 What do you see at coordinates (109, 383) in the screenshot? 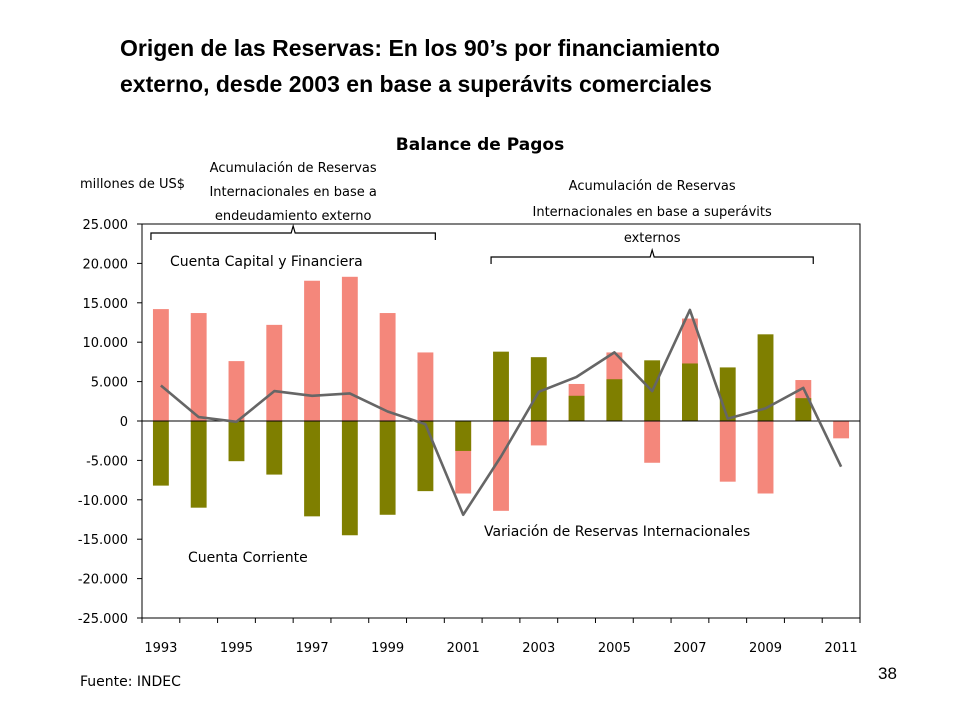
I see `y-tick-label: 5.000` at bounding box center [109, 383].